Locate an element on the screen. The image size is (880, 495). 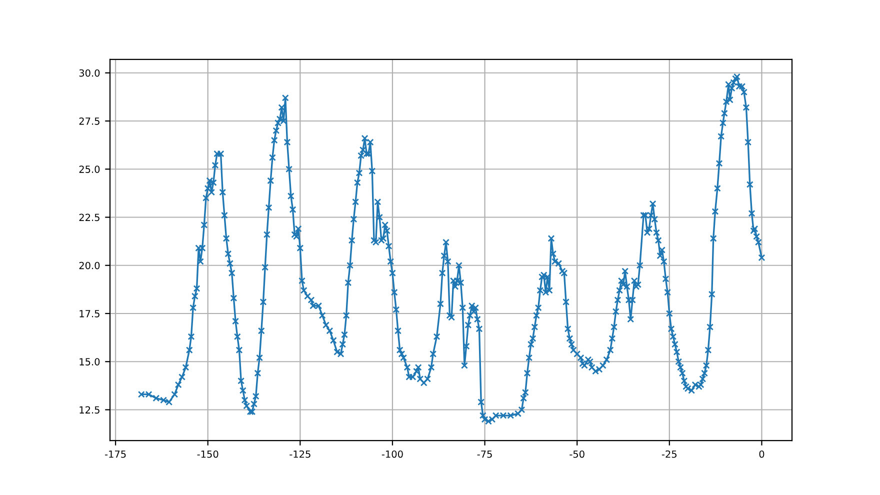
y-tick-label: 17.5 is located at coordinates (90, 314).